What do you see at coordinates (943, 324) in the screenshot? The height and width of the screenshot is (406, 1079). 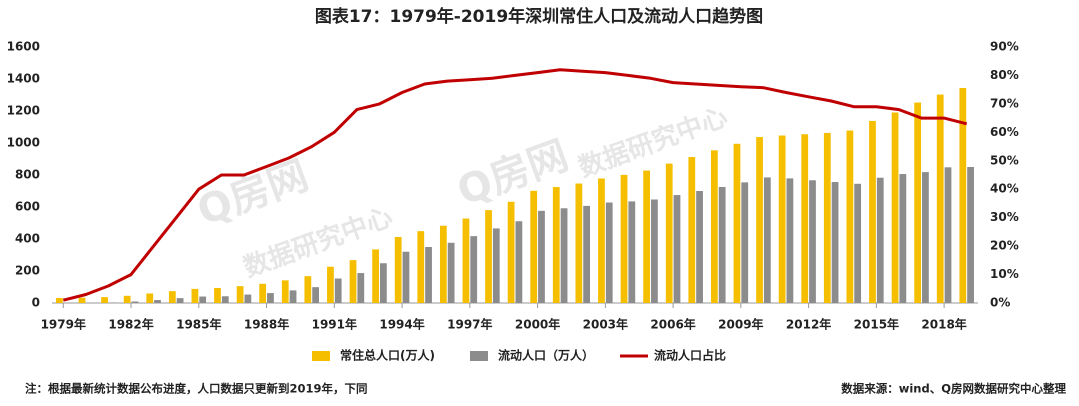 I see `x-tick-label: 2018年` at bounding box center [943, 324].